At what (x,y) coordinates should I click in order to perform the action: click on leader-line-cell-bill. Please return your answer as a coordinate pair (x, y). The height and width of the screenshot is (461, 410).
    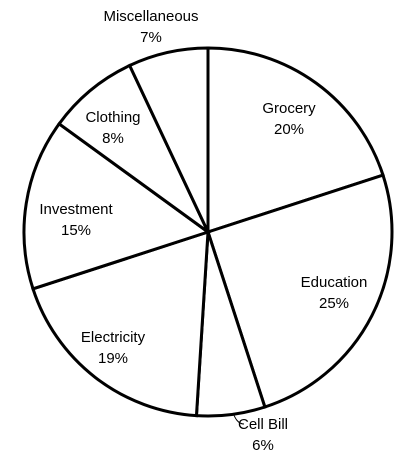
    Looking at the image, I should click on (238, 418).